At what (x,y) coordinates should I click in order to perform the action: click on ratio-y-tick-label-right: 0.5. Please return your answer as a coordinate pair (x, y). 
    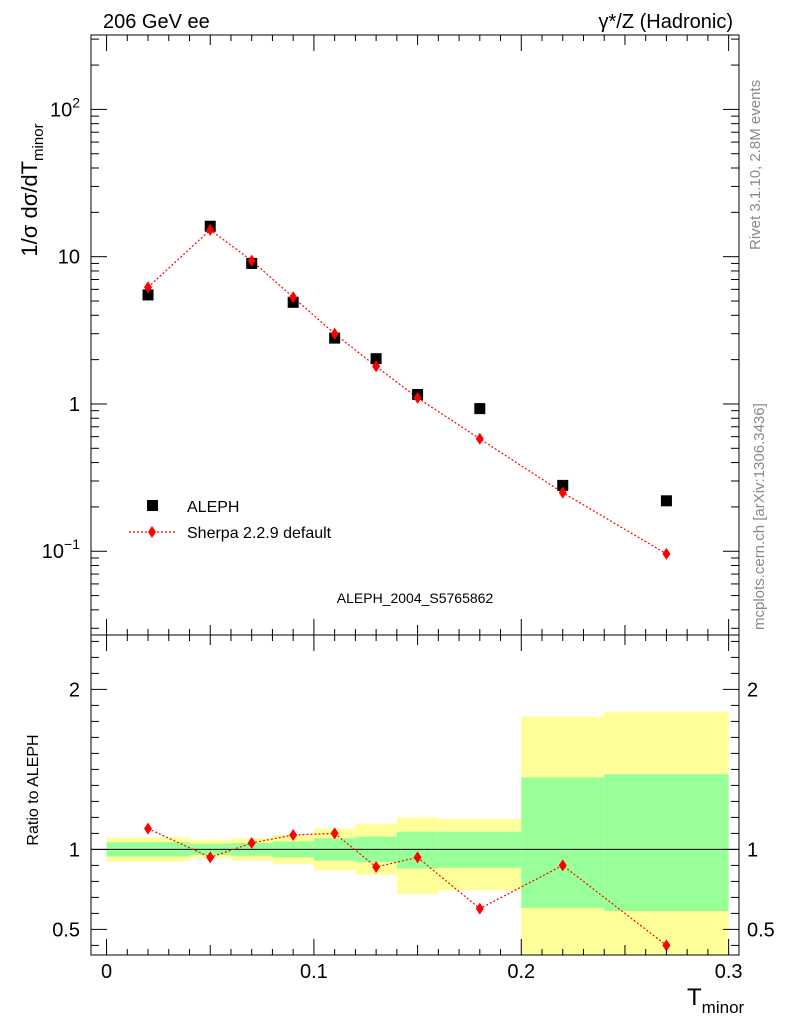
    Looking at the image, I should click on (761, 930).